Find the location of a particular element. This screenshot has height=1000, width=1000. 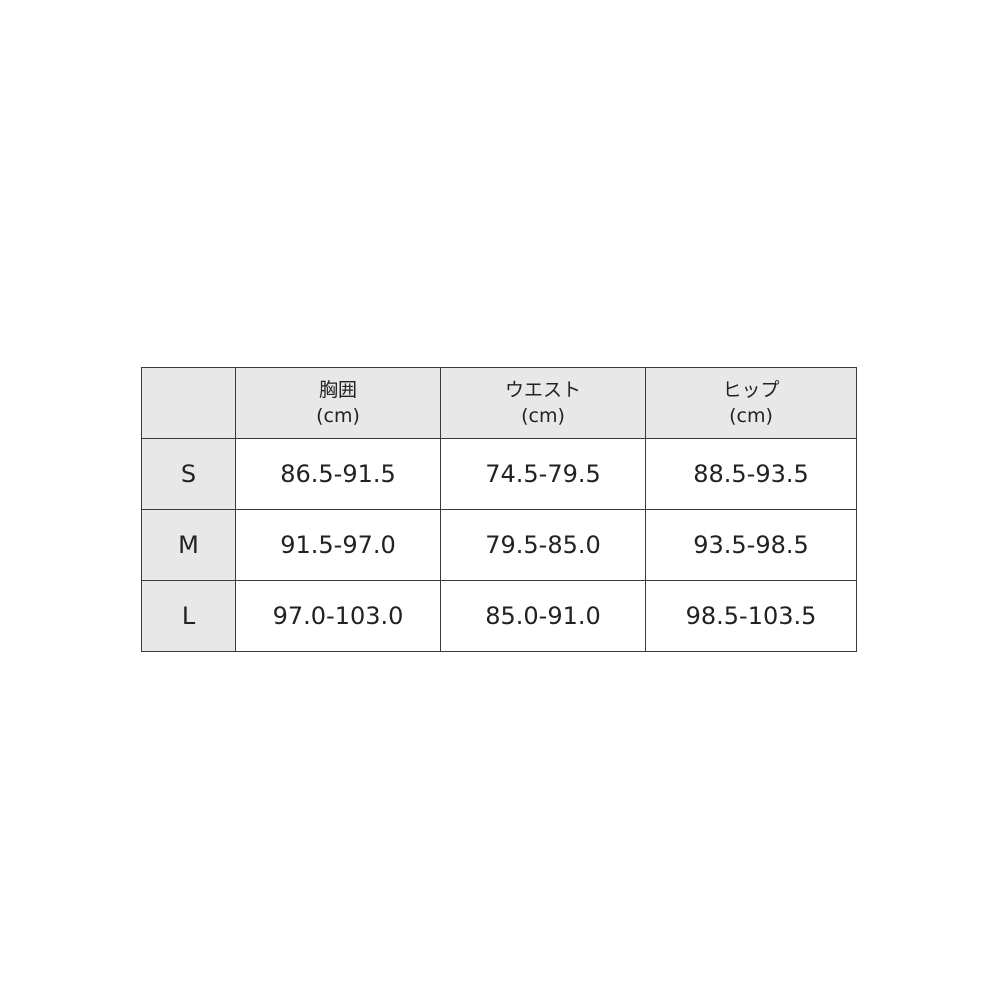

size-label: L is located at coordinates (188, 616).